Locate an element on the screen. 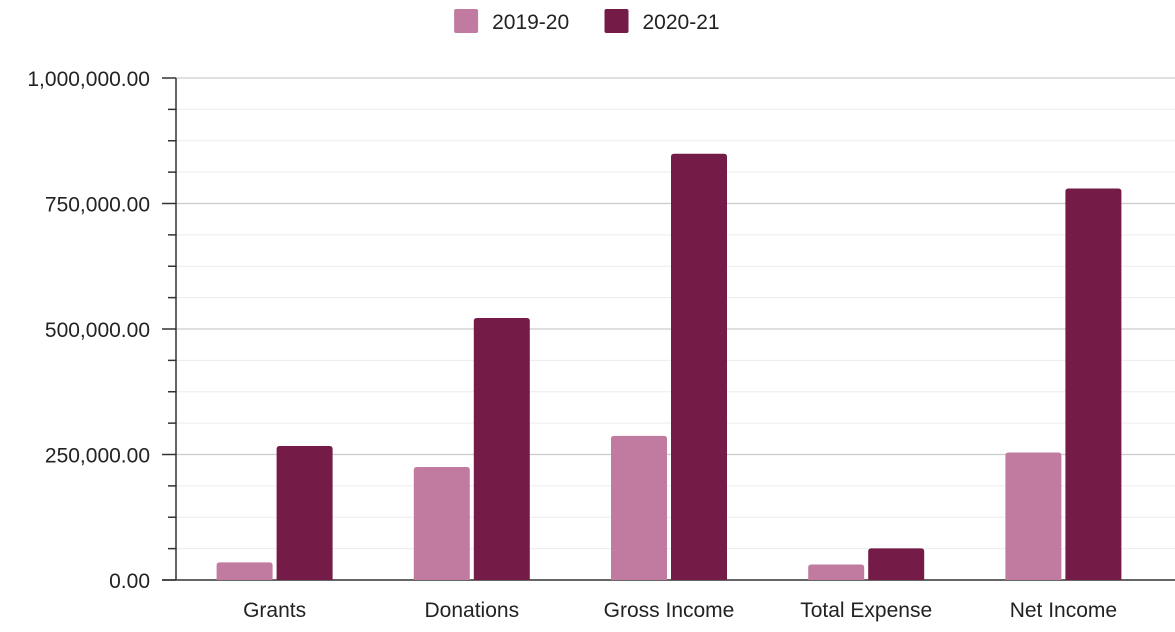 The image size is (1175, 632). bar-2020-21-net-income is located at coordinates (1093, 384).